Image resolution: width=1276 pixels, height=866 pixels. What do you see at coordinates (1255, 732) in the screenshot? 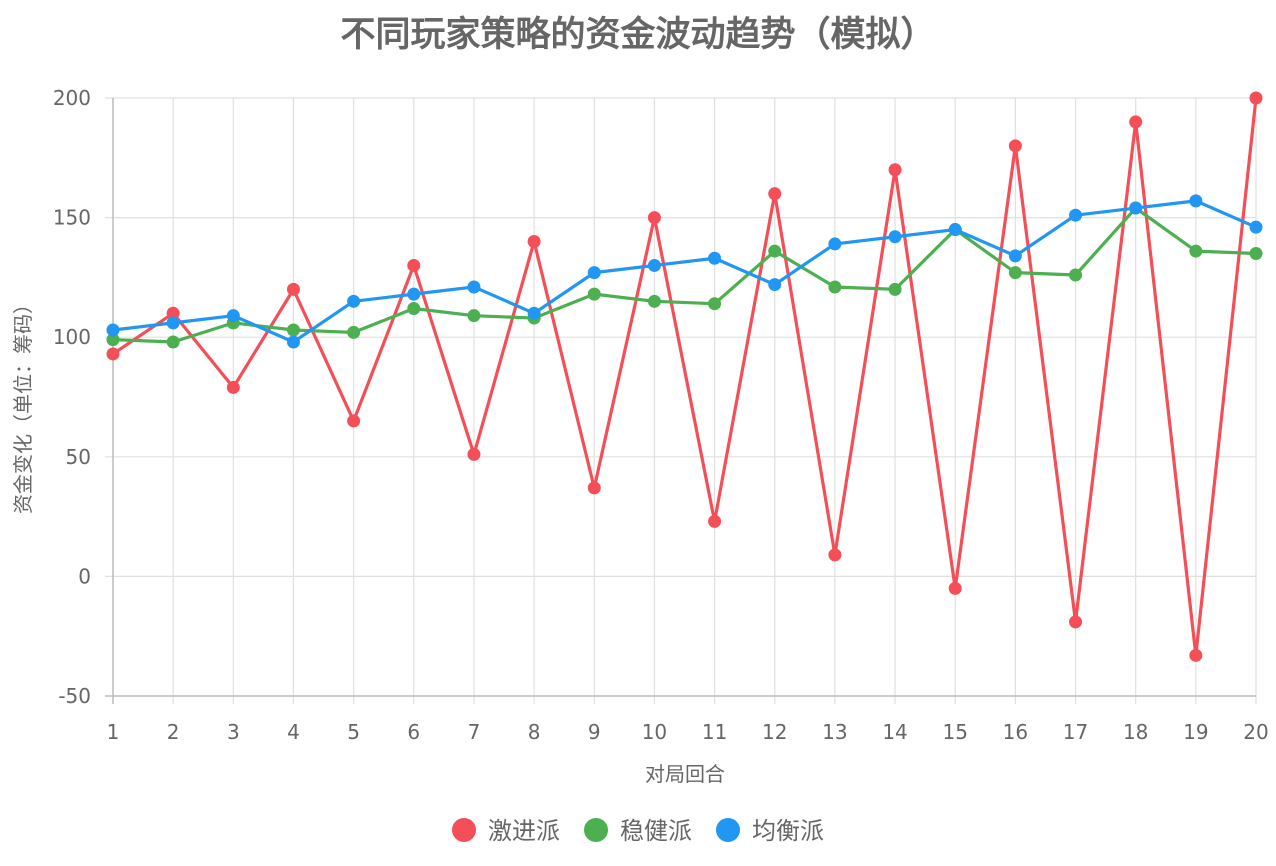
I see `x-tick-label: 20` at bounding box center [1255, 732].